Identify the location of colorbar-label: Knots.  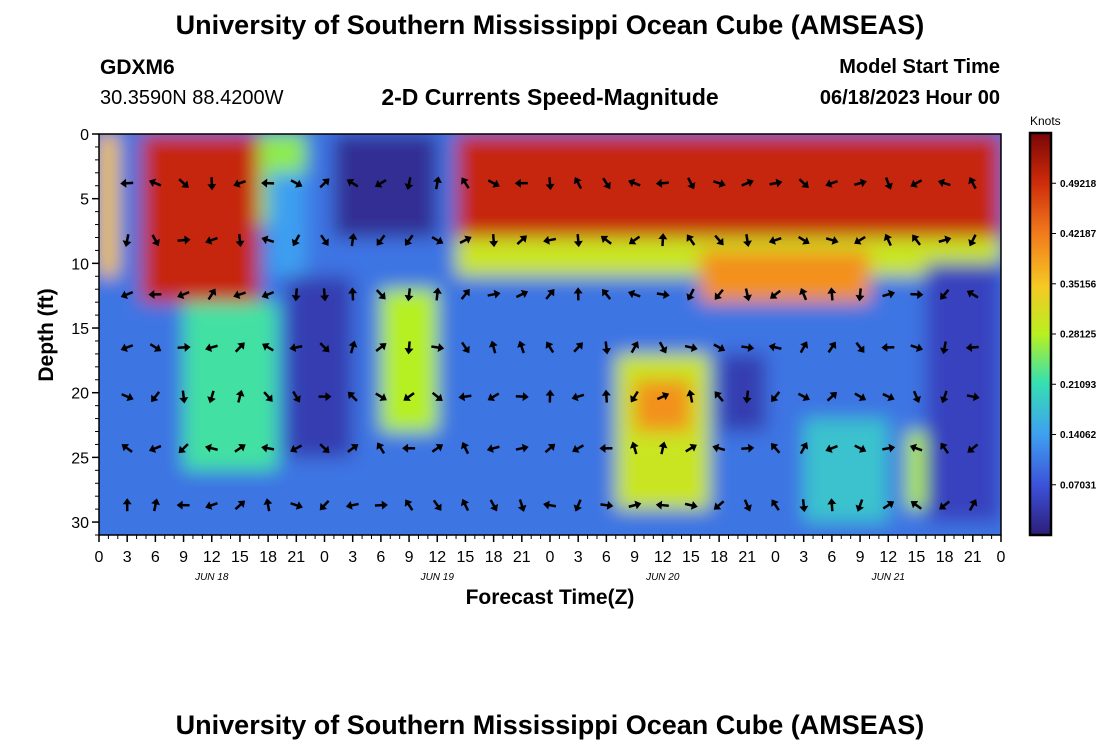
(1045, 121).